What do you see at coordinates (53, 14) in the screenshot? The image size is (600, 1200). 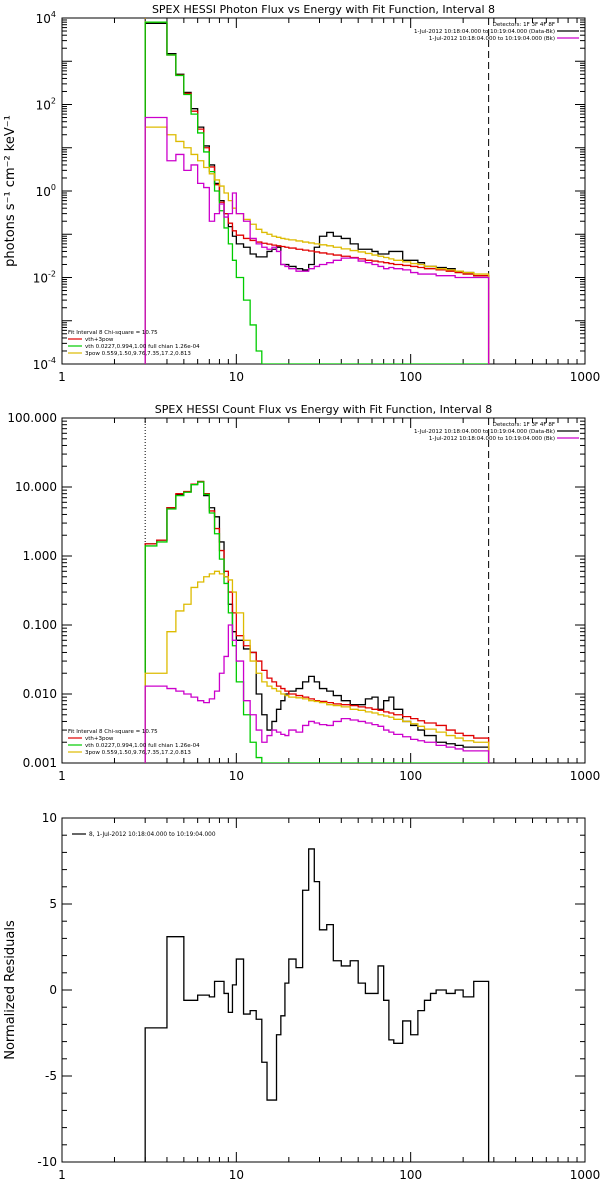 I see `y-tick-exponent: 4` at bounding box center [53, 14].